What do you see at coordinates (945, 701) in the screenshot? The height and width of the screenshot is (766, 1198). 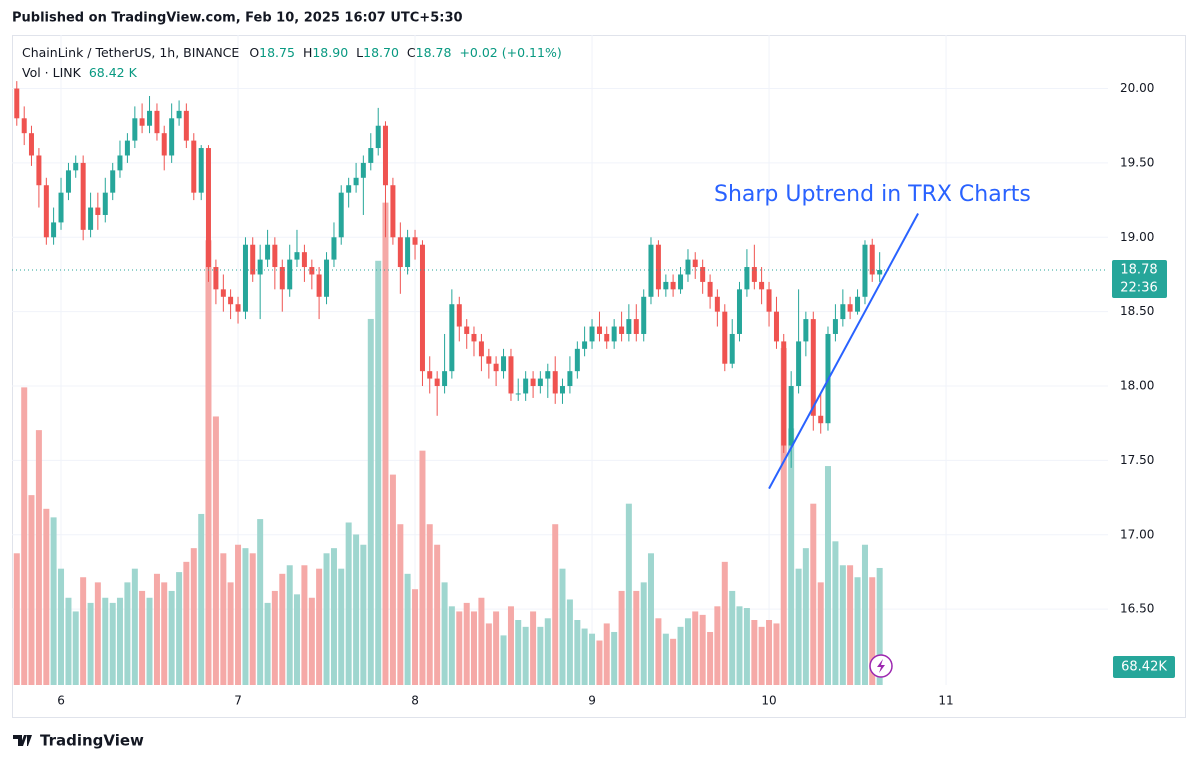 I see `x-tick-label: 11` at bounding box center [945, 701].